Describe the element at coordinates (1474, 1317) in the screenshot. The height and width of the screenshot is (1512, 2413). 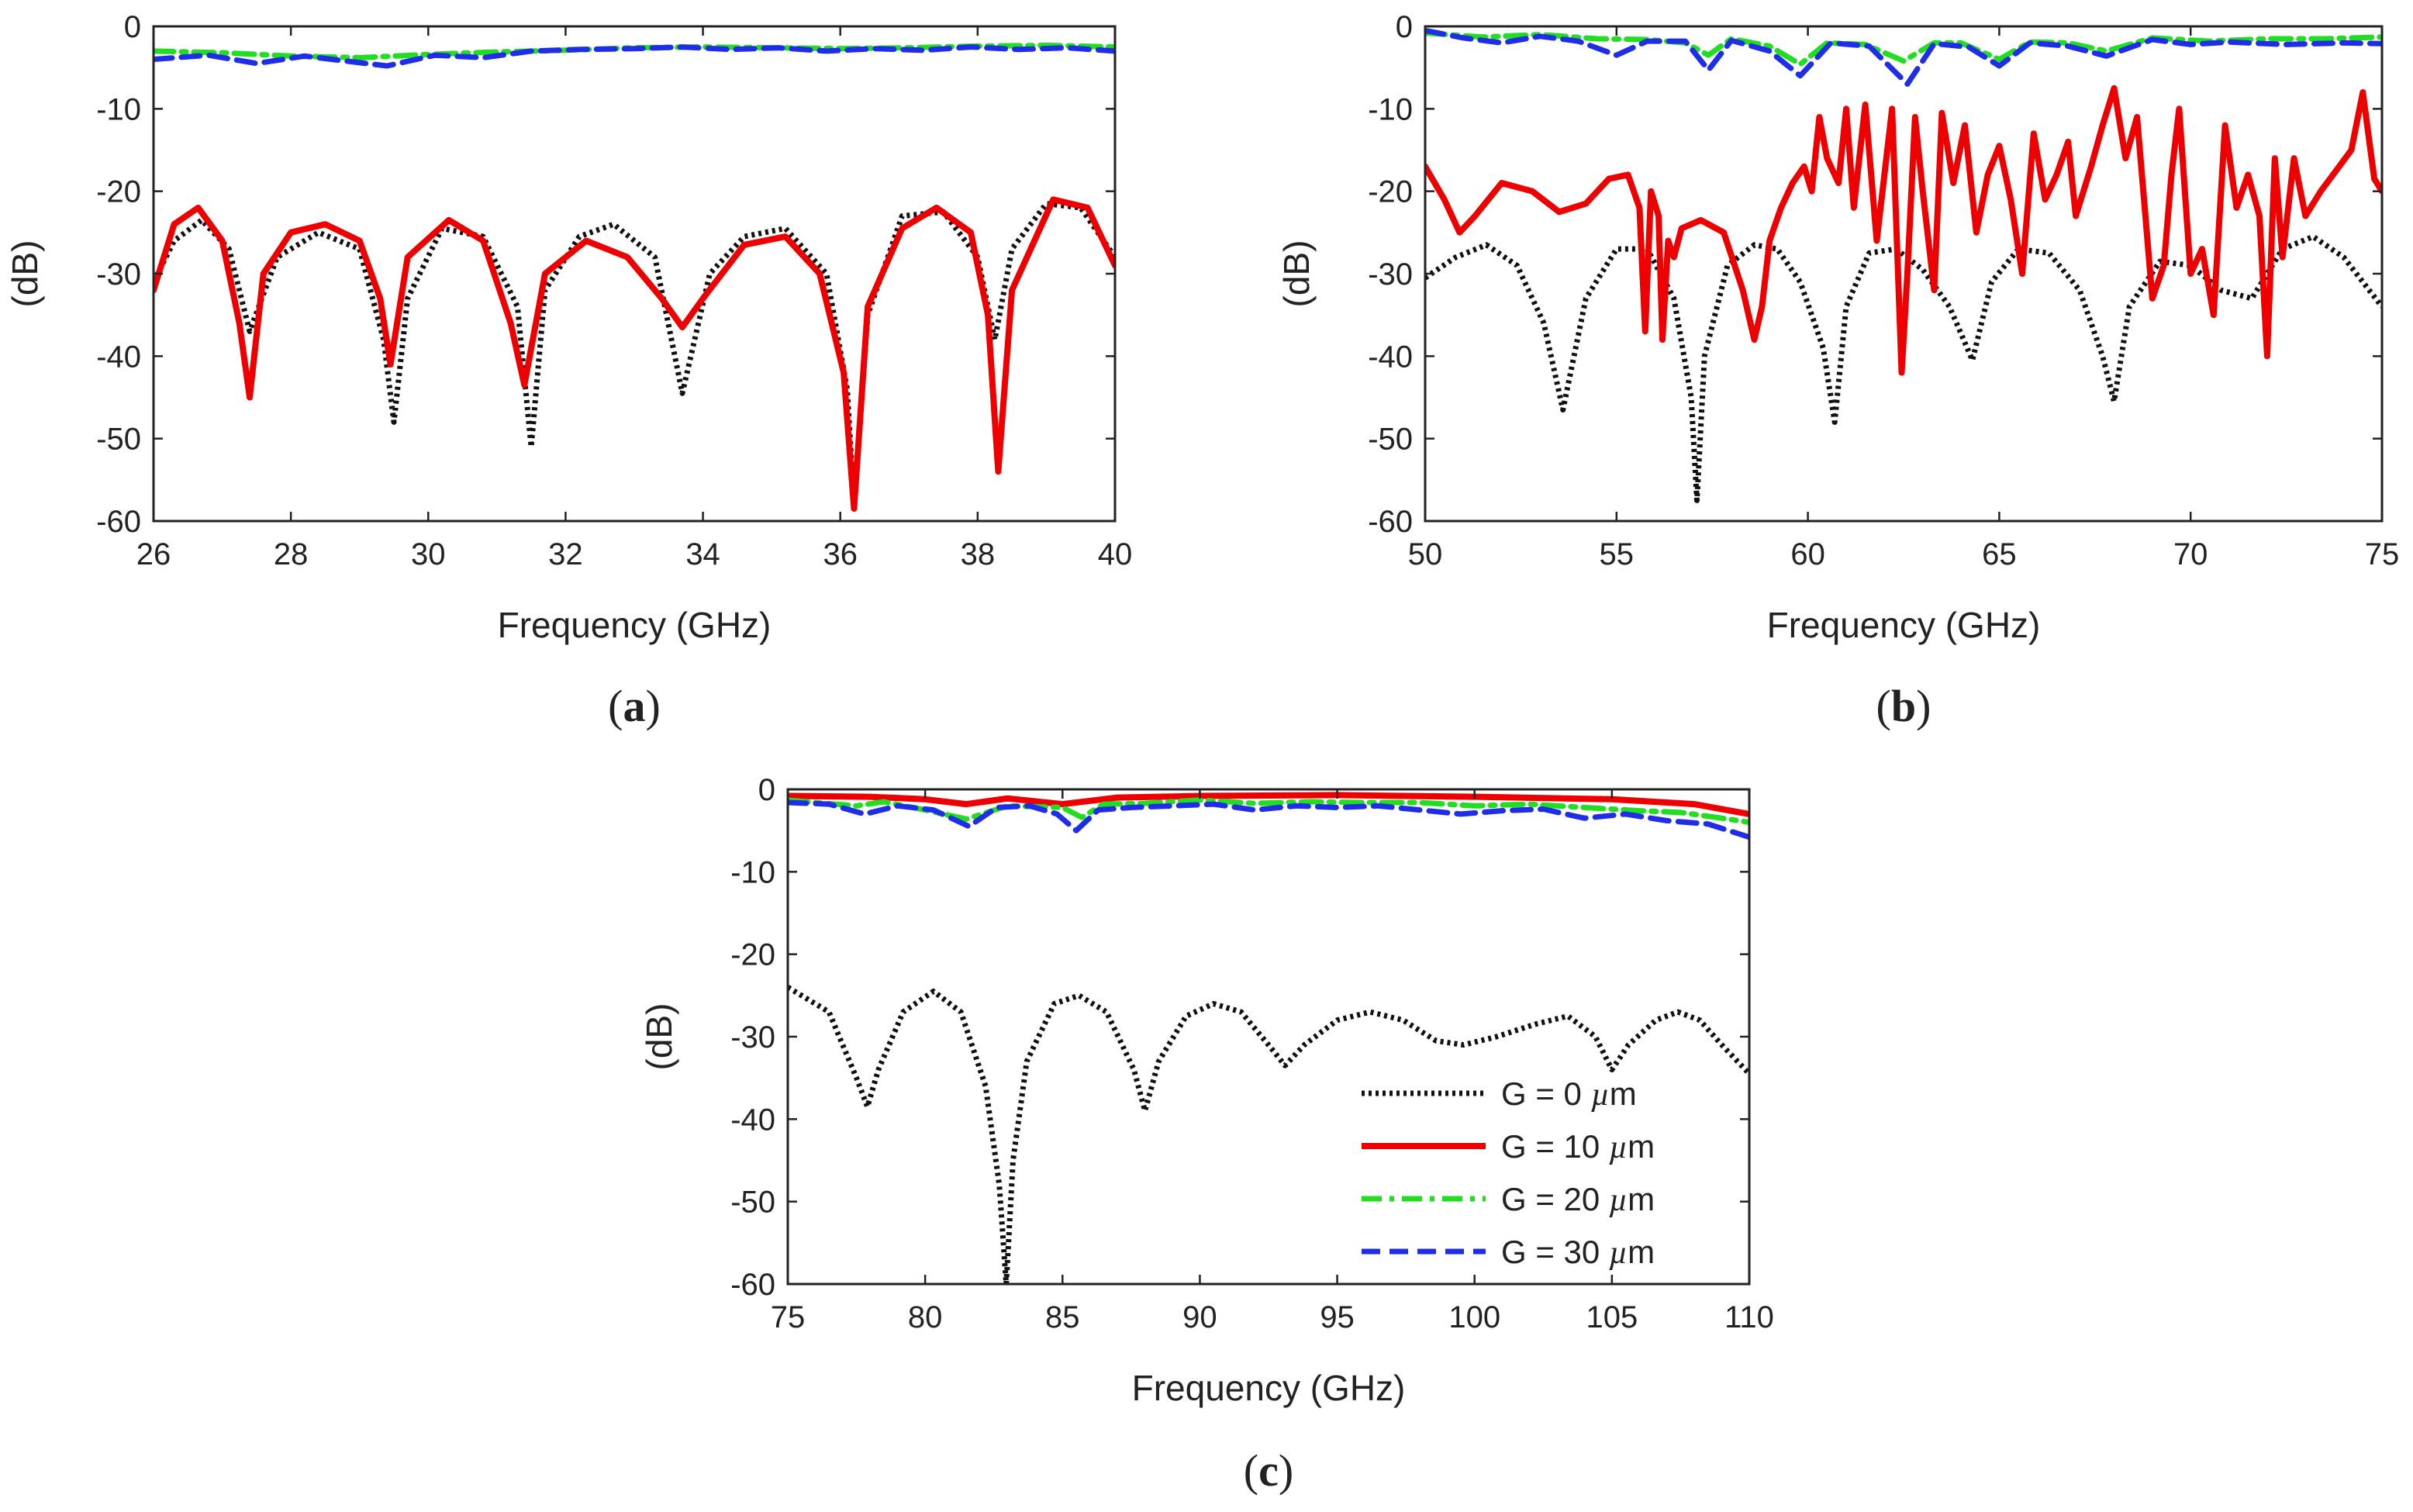
I see `x-tick-label: 100` at that location.